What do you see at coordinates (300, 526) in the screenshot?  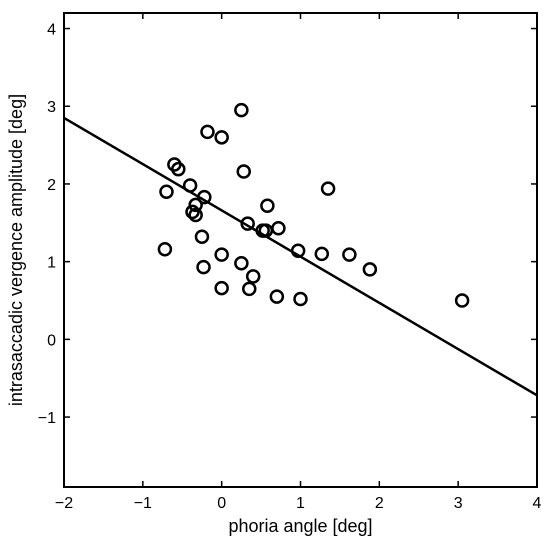 I see `x-axis-label: phoria angle [deg]` at bounding box center [300, 526].